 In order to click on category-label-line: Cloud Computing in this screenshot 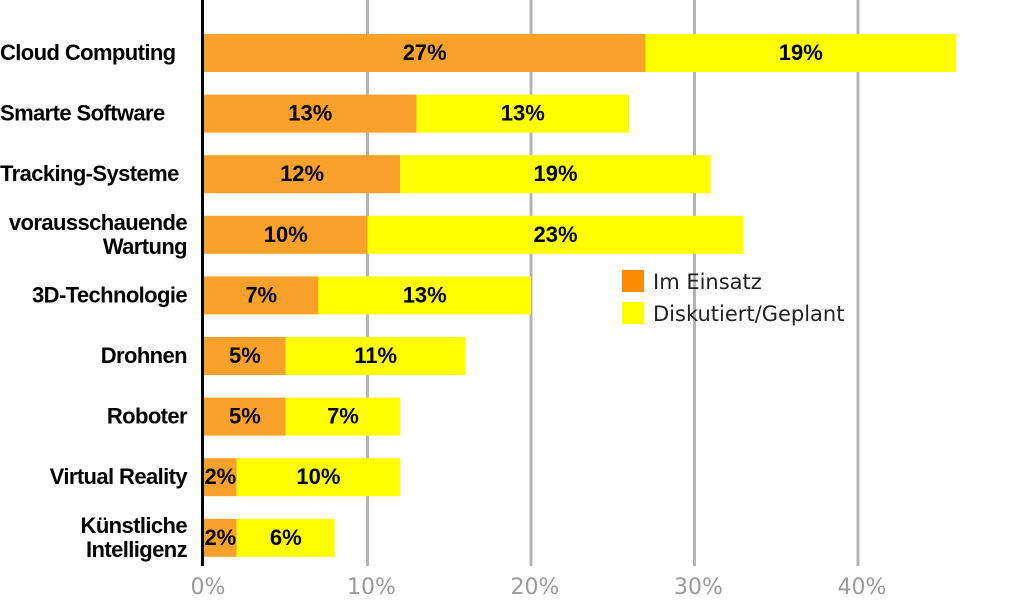, I will do `click(88, 52)`.